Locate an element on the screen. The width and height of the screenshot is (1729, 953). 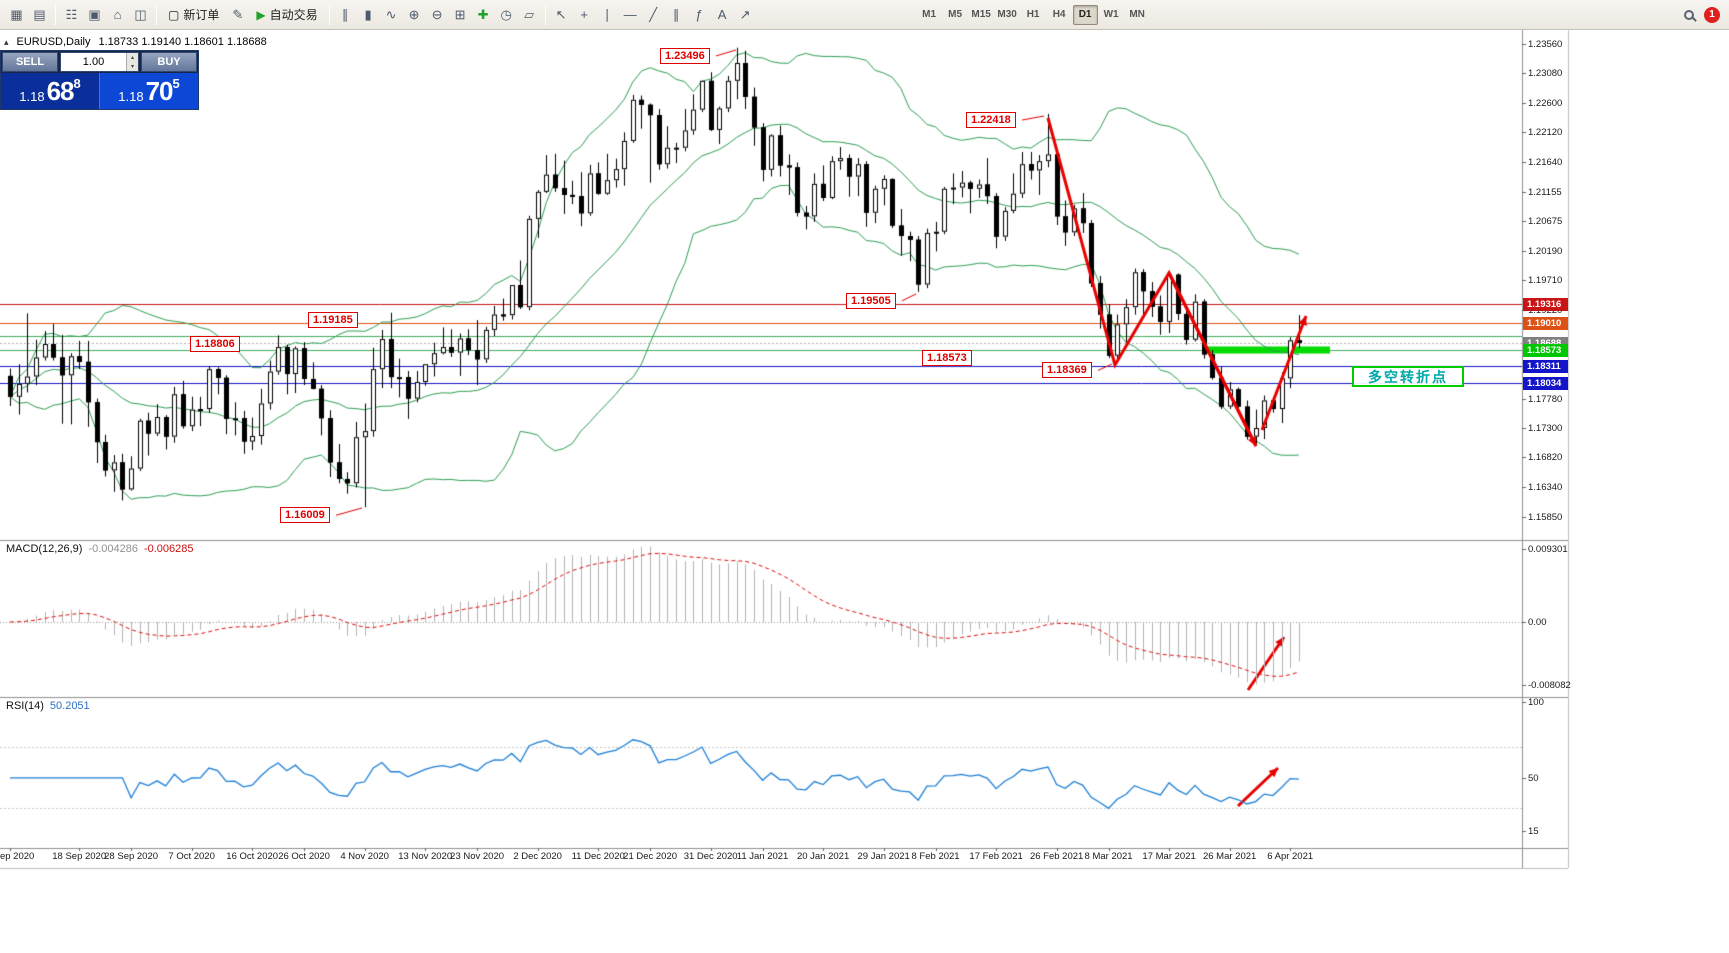
price-scale-label: 1.22600 is located at coordinates (1545, 103).